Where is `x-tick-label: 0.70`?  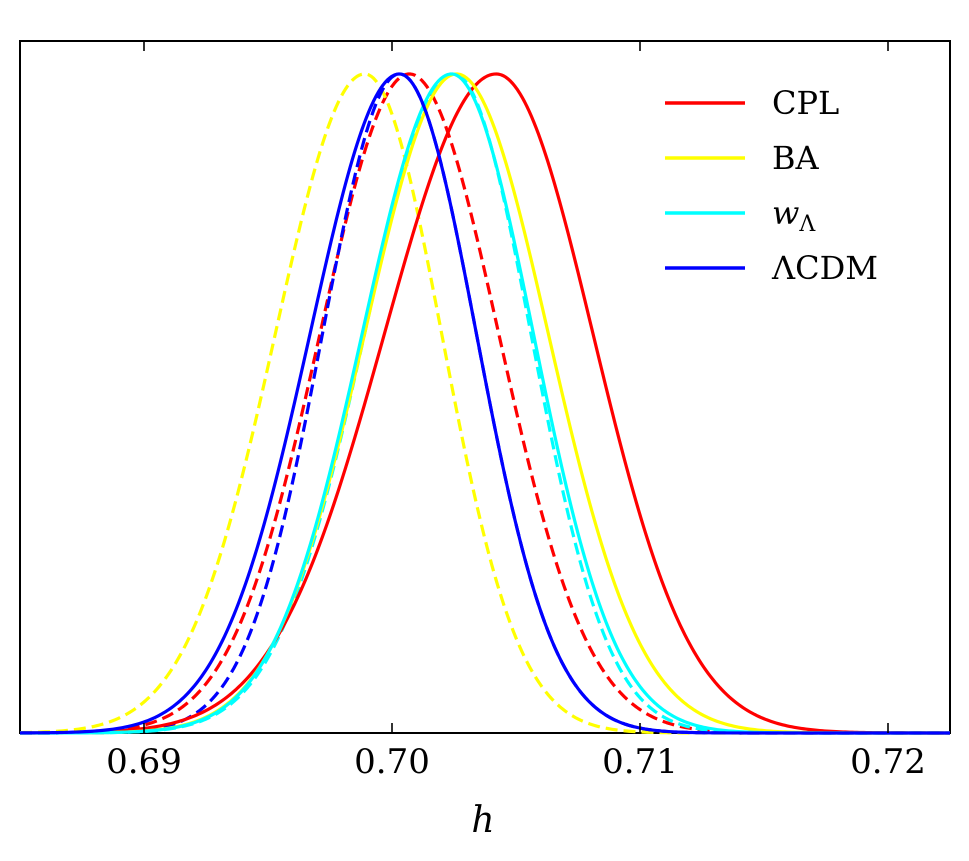
x-tick-label: 0.70 is located at coordinates (392, 762).